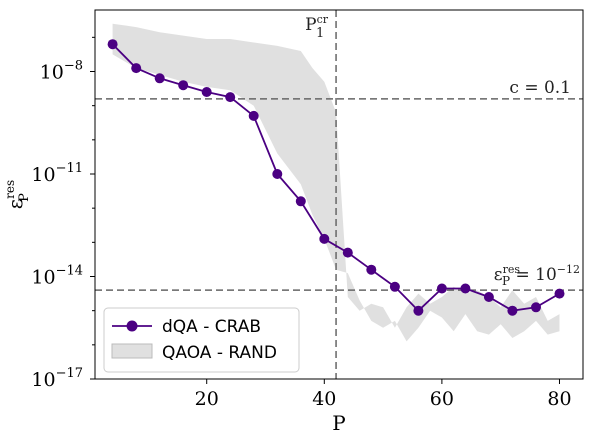 This screenshot has width=601, height=444. Describe the element at coordinates (207, 399) in the screenshot. I see `x-tick-label: 20` at that location.